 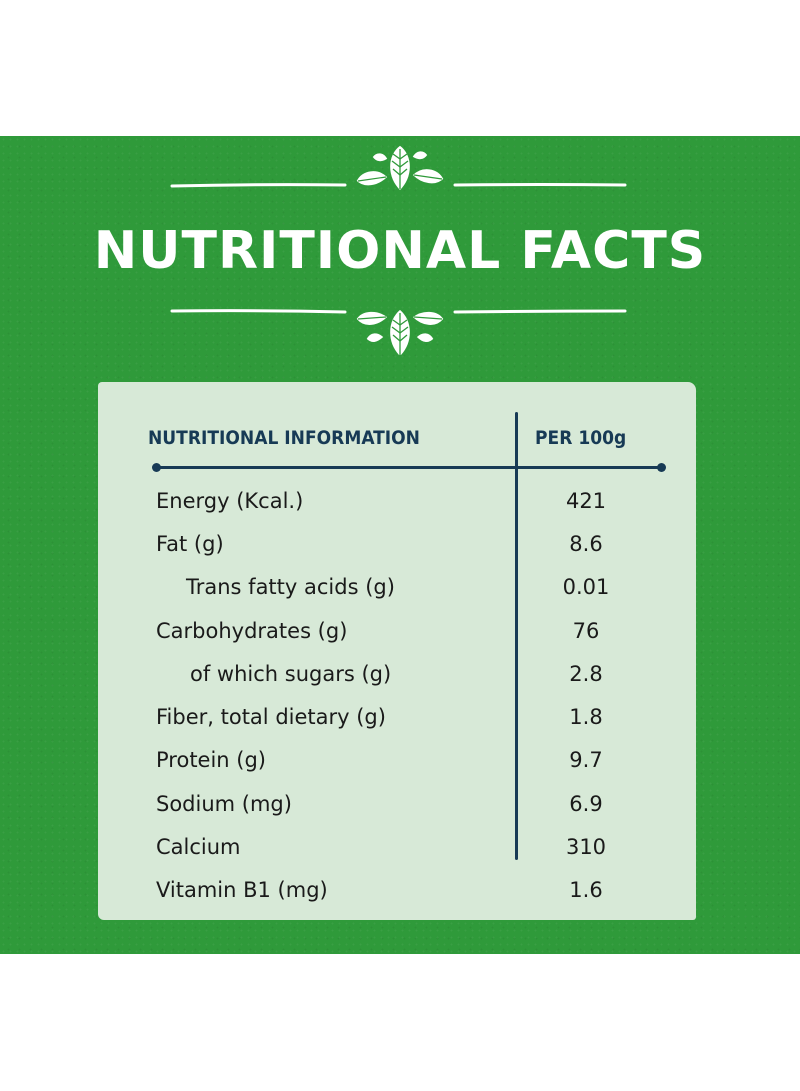 I want to click on row-label: Sodium (mg), so click(x=224, y=804).